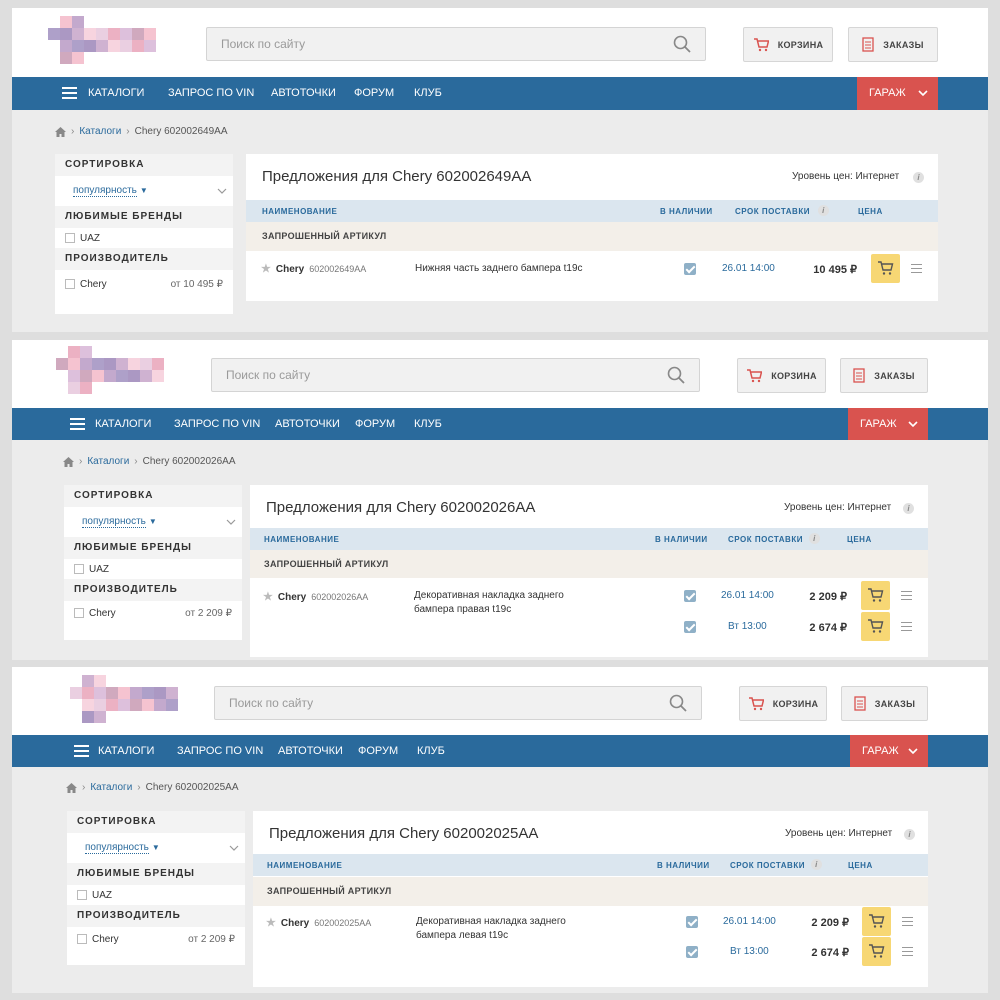 This screenshot has height=1000, width=1000. I want to click on item-brand: ★ Chery 602002026AA, so click(316, 597).